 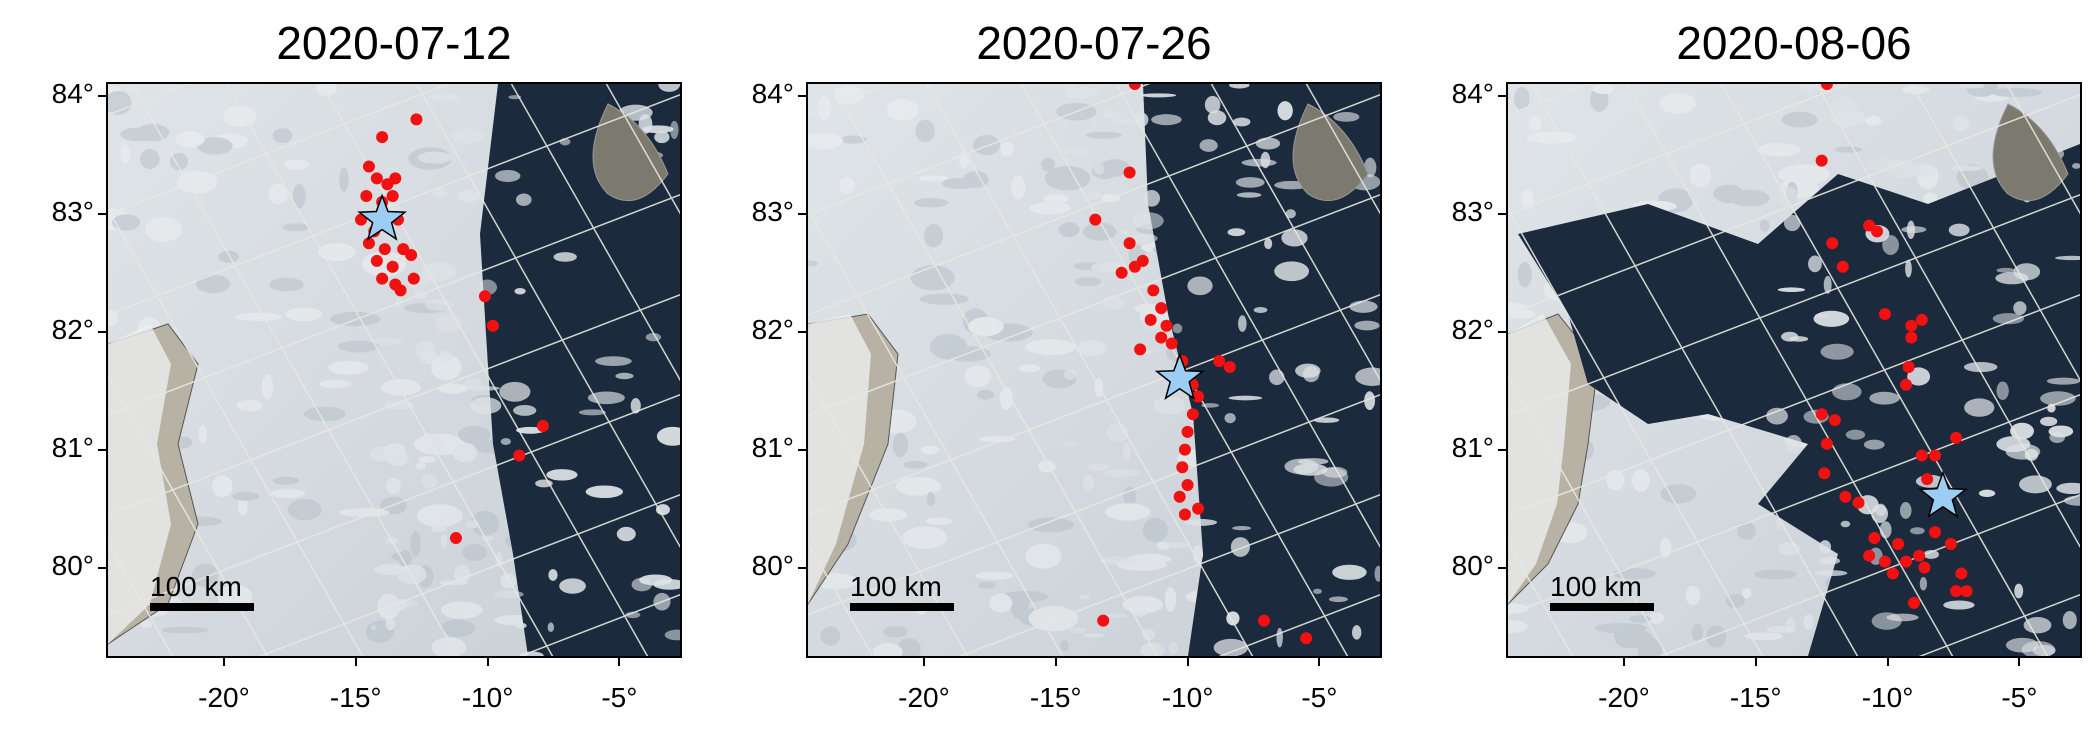 What do you see at coordinates (1894, 346) in the screenshot?
I see `observation-points` at bounding box center [1894, 346].